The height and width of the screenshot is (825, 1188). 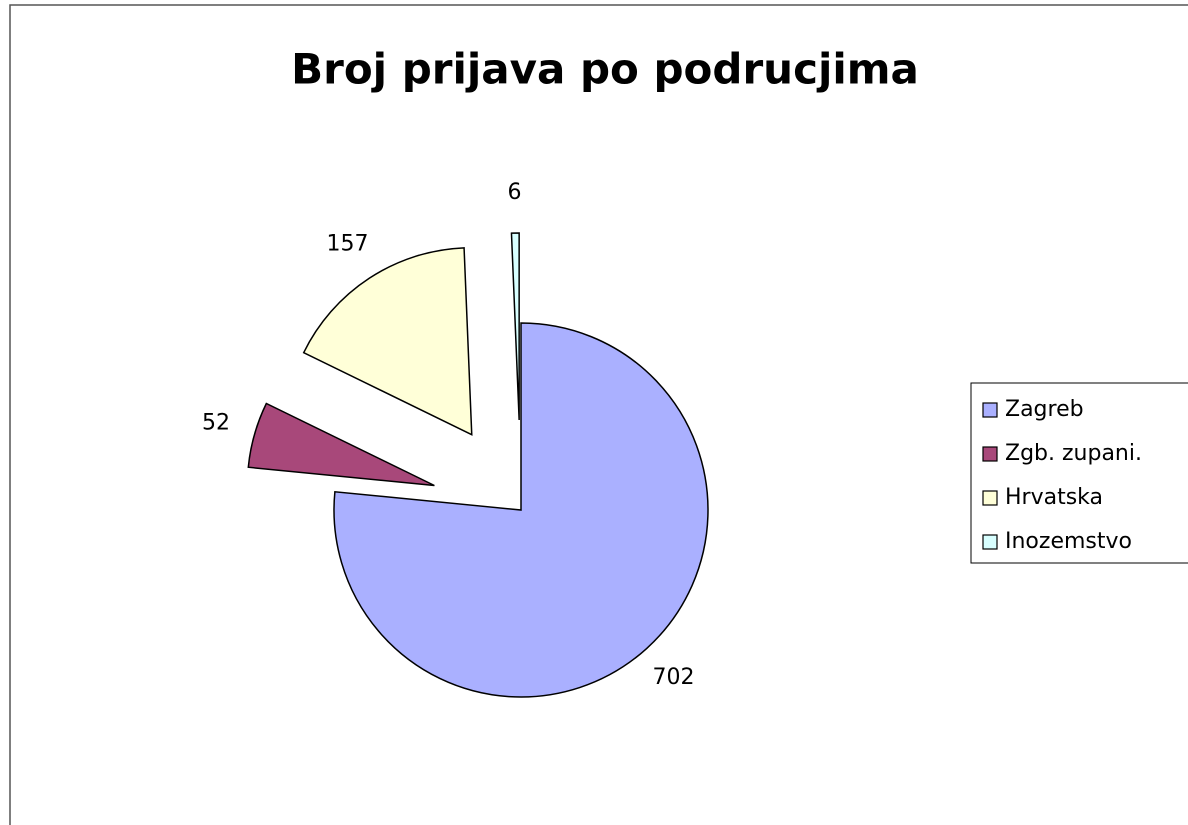 What do you see at coordinates (1079, 473) in the screenshot?
I see `legend-box` at bounding box center [1079, 473].